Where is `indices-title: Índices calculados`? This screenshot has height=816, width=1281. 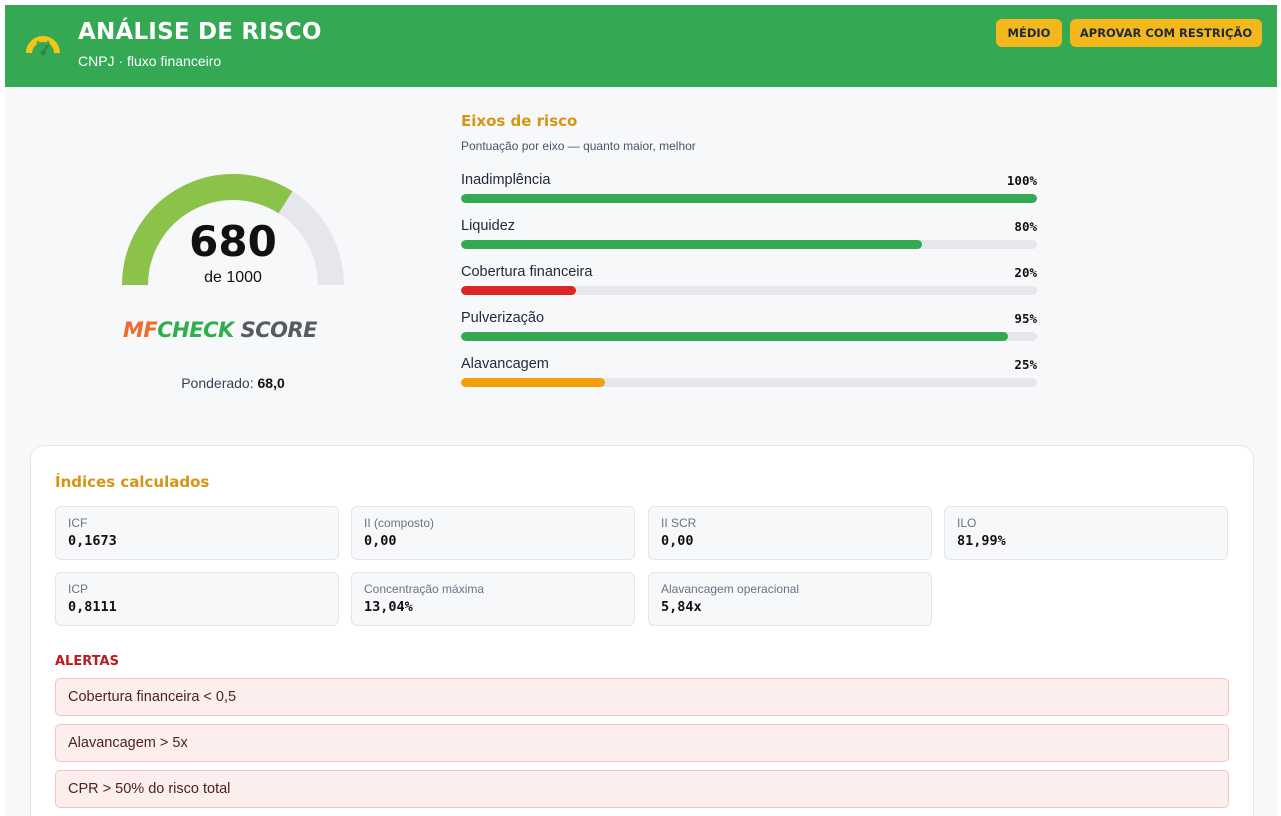
indices-title: Índices calculados is located at coordinates (132, 482).